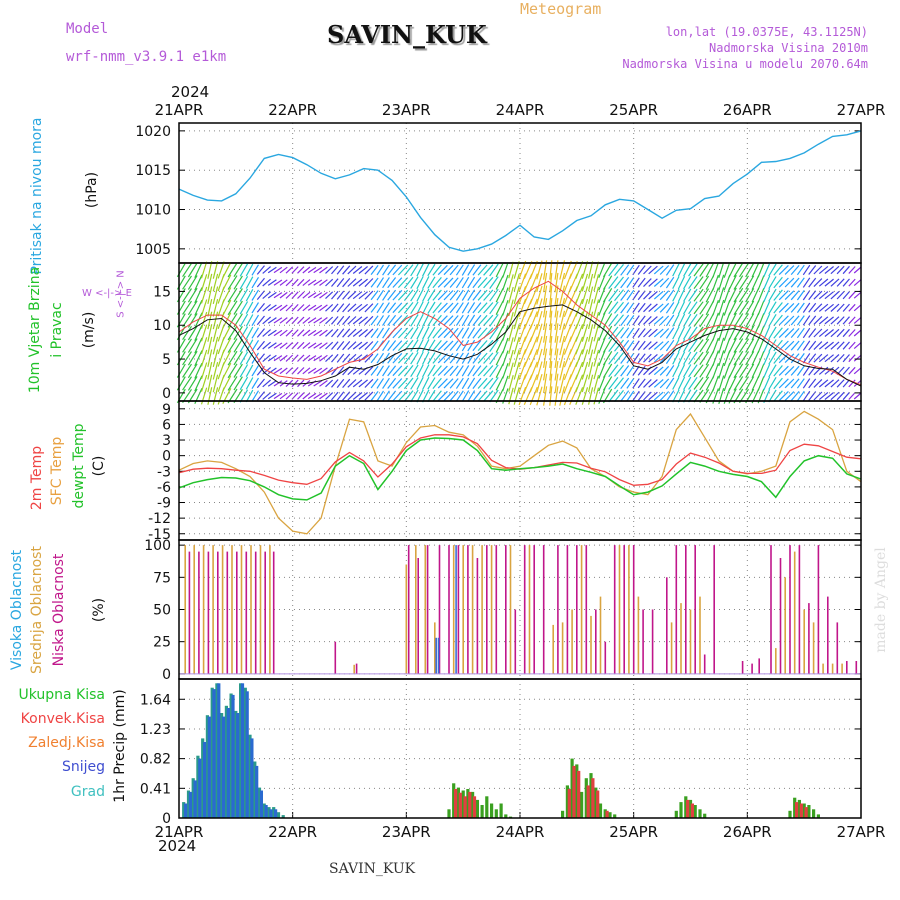 This screenshot has width=900, height=900. What do you see at coordinates (406, 832) in the screenshot?
I see `x-tick-label-bottom: 23APR` at bounding box center [406, 832].